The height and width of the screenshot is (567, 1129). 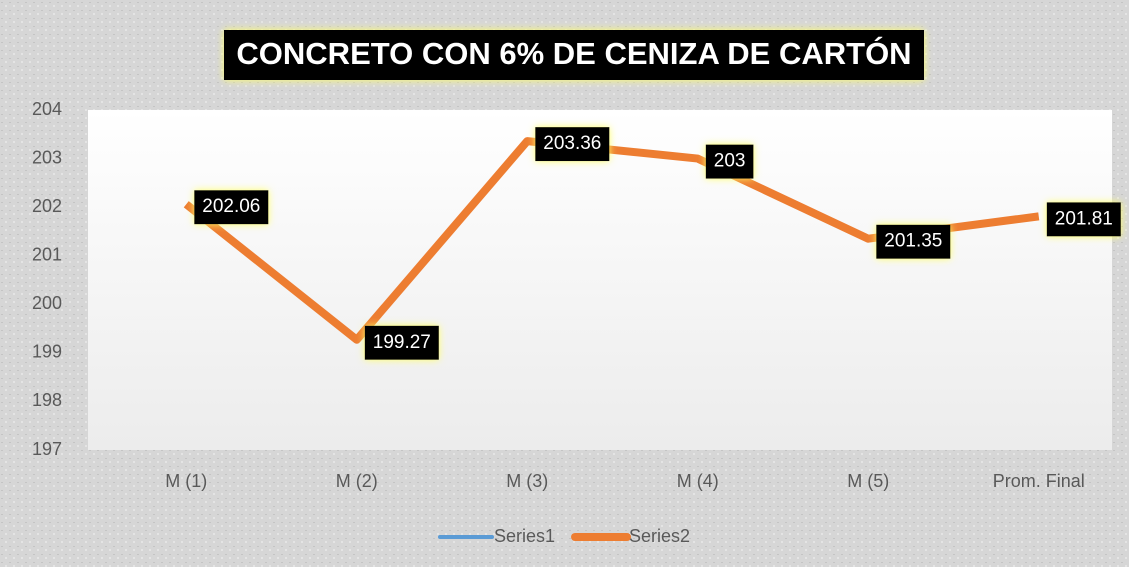 I want to click on x-tick-label: M (3), so click(x=527, y=481).